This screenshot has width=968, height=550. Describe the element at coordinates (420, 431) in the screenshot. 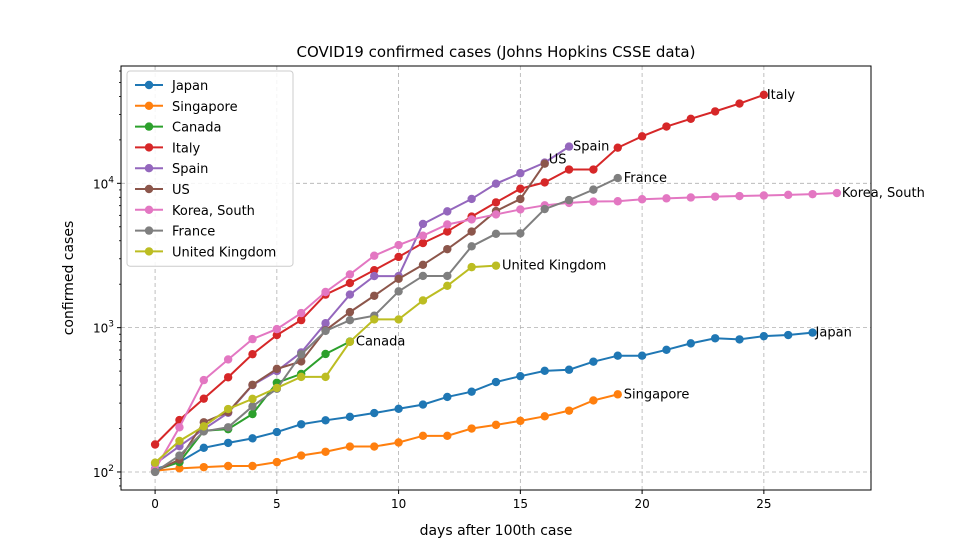

I see `series-singapore: Singapore` at that location.